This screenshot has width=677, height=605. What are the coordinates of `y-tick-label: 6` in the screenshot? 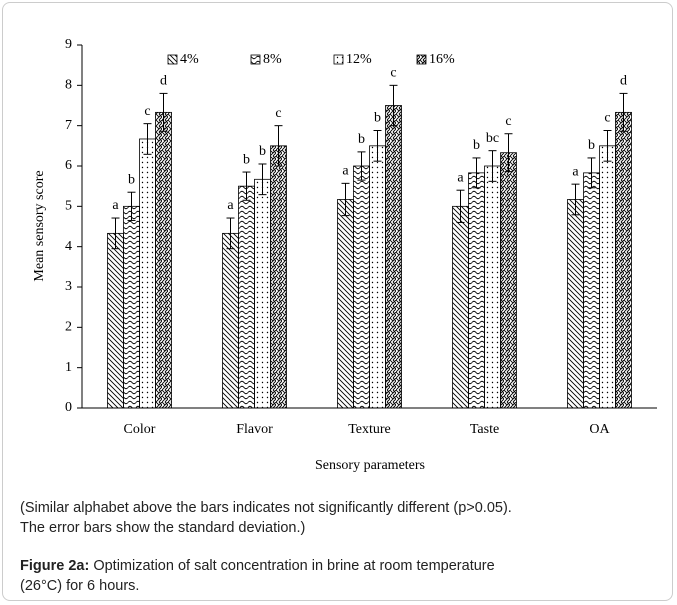 It's located at (68, 165).